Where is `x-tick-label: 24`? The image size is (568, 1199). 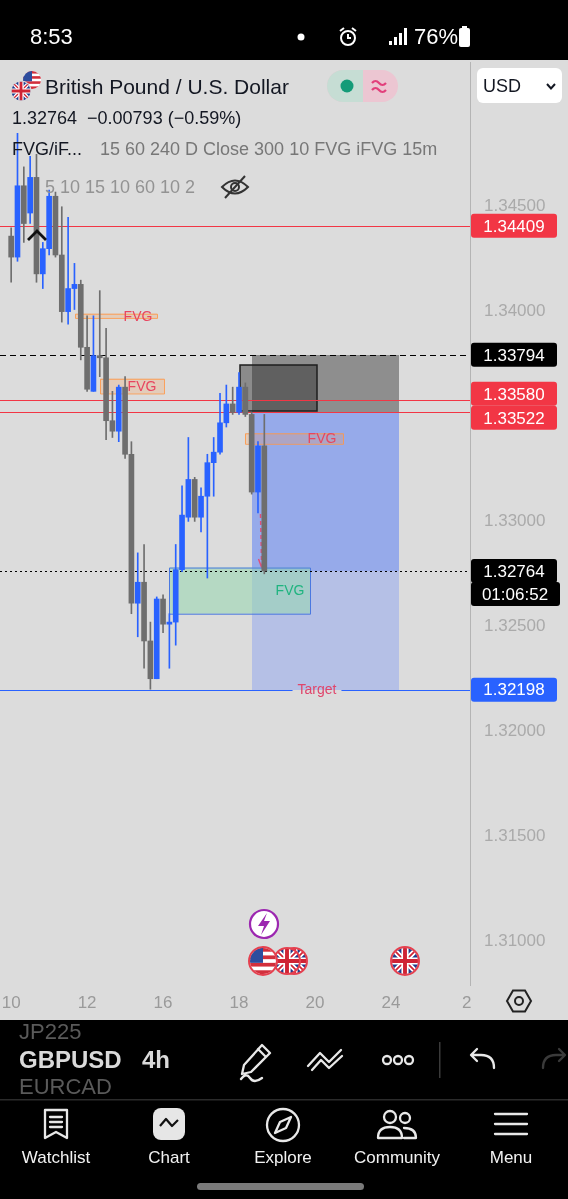 x-tick-label: 24 is located at coordinates (391, 1002).